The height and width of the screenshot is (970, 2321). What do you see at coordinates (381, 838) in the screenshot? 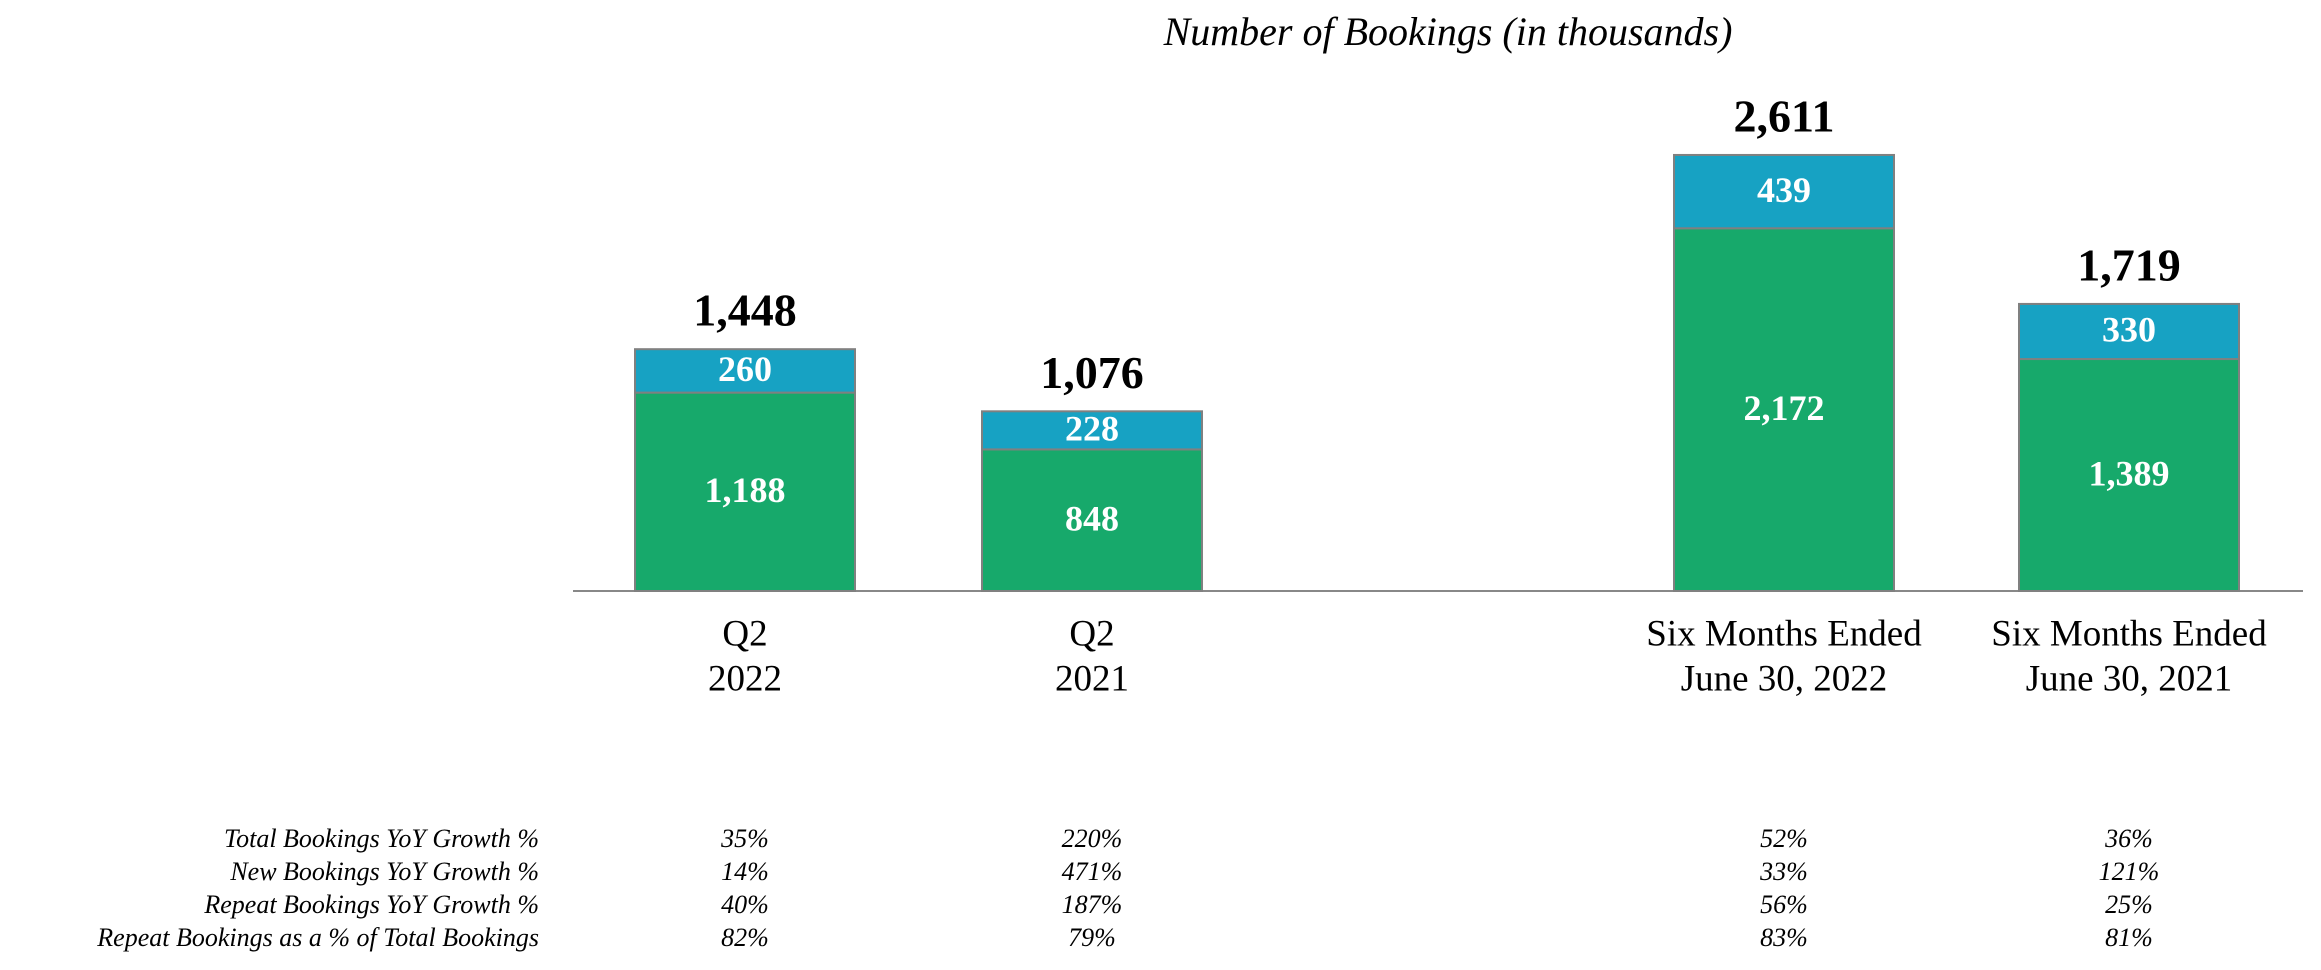
I see `row-label: Total Bookings YoY Growth %` at bounding box center [381, 838].